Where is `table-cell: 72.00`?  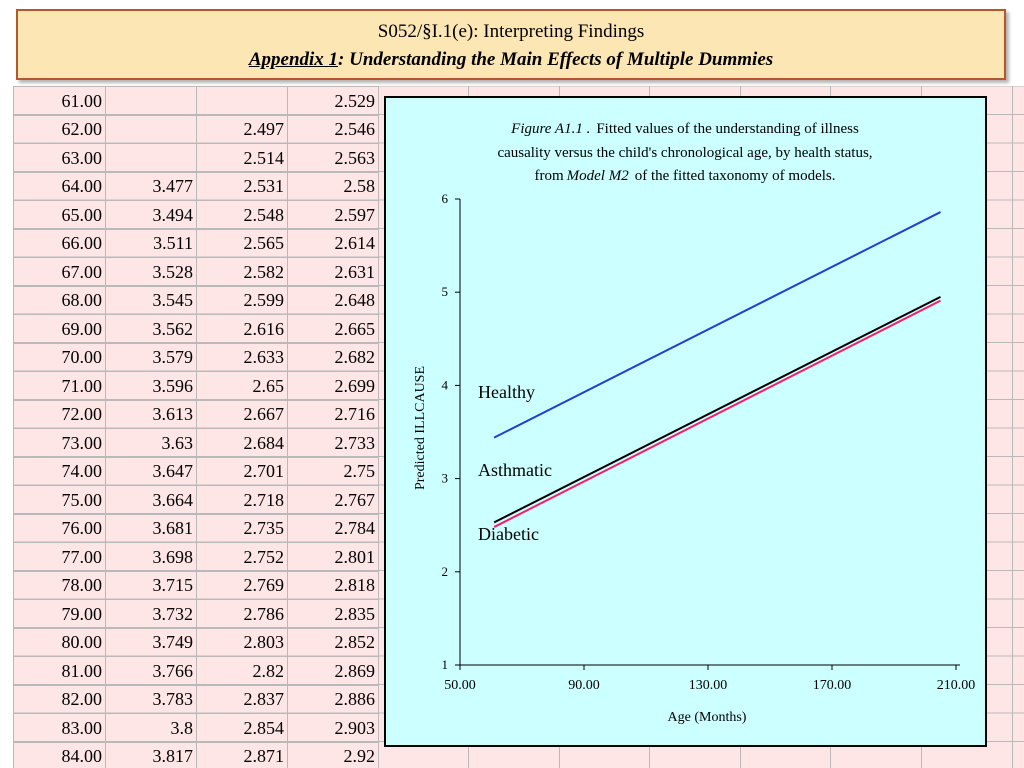
table-cell: 72.00 is located at coordinates (59, 414).